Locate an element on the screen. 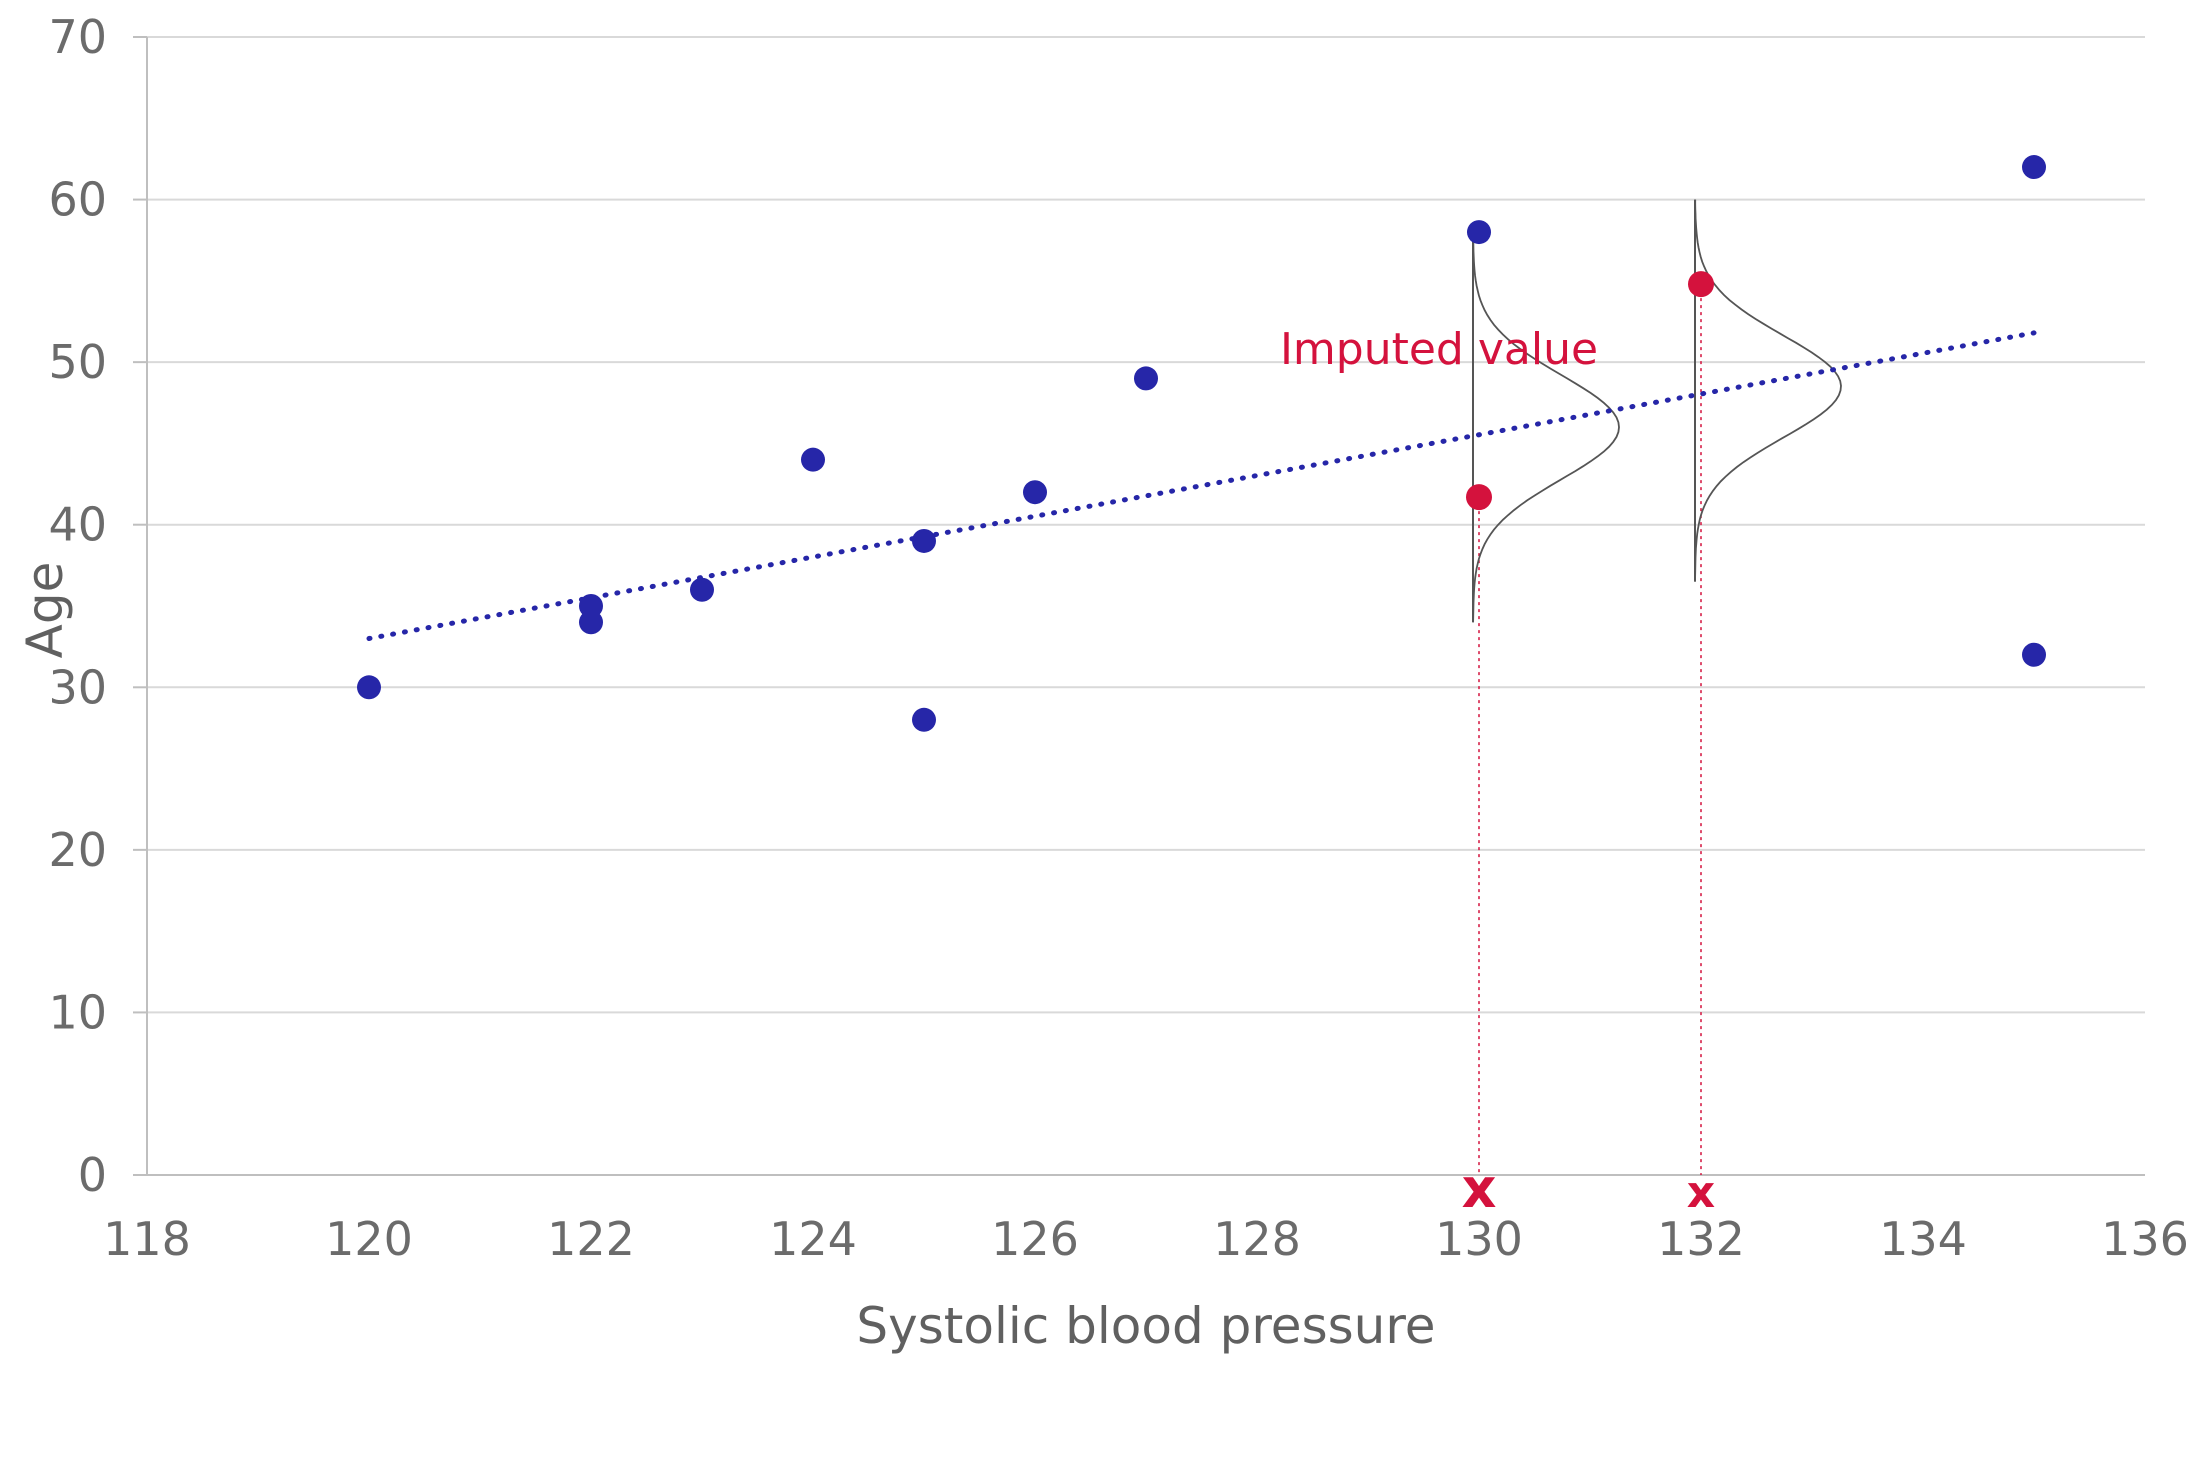 This screenshot has height=1475, width=2204. y-axis-title: Age is located at coordinates (45, 610).